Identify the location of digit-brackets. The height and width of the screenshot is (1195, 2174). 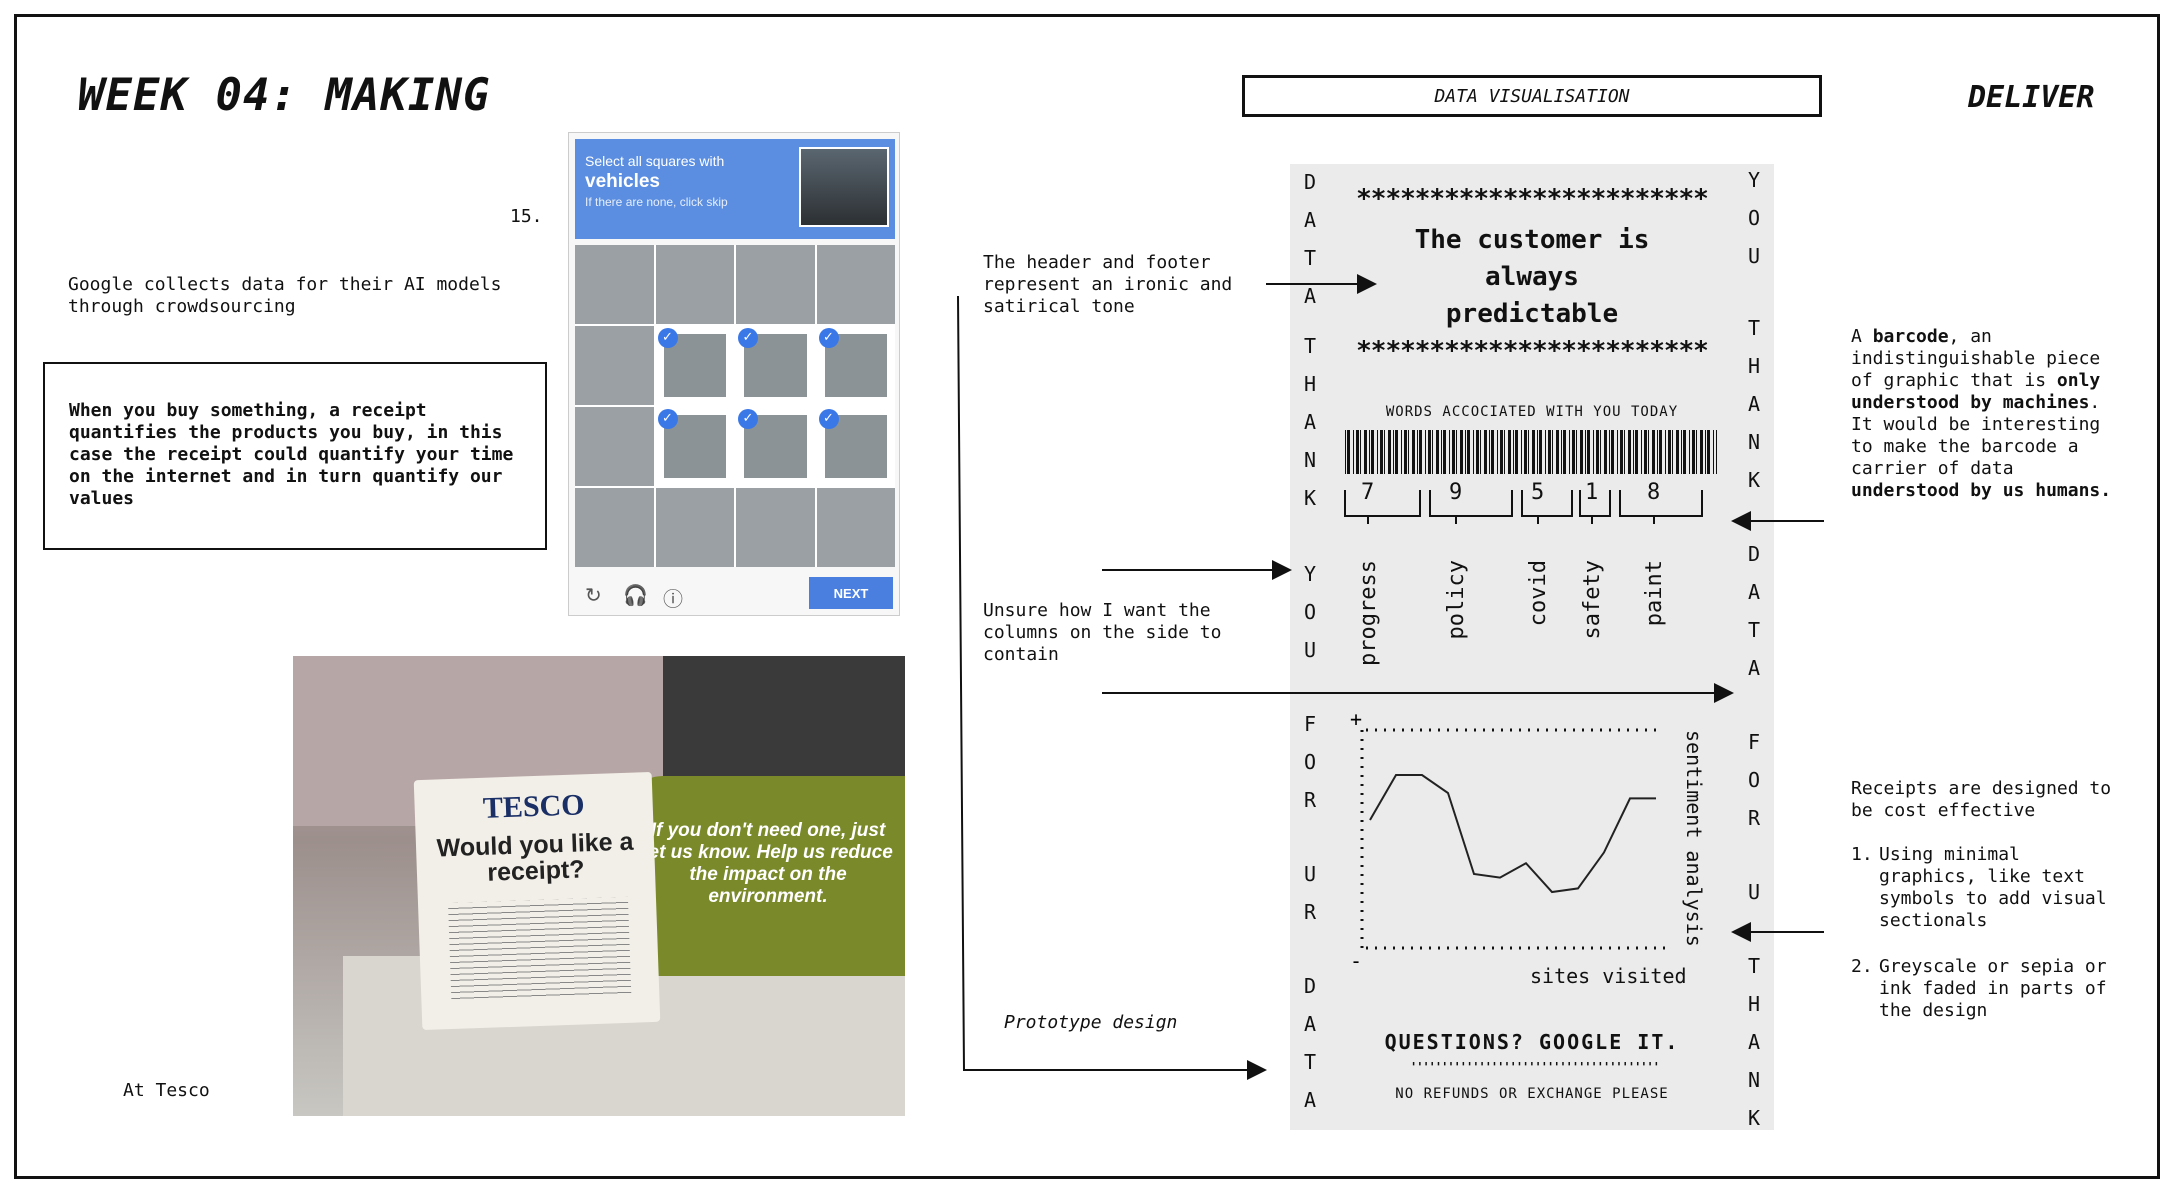
(1523, 507).